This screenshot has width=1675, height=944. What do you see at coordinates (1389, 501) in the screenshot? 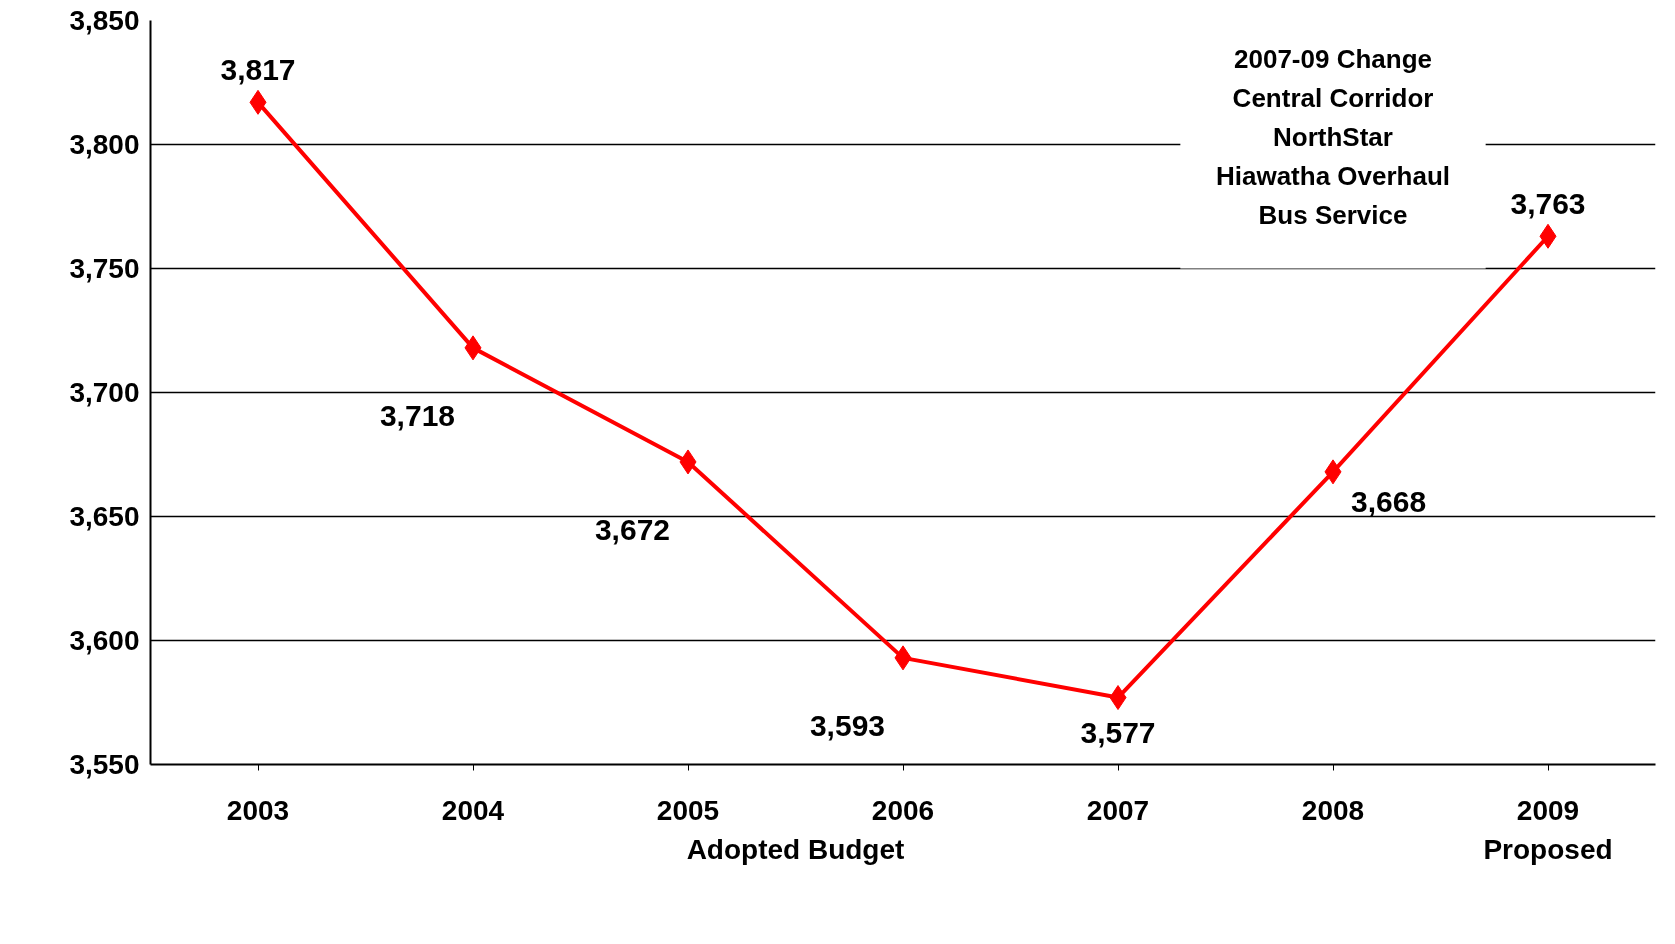
I see `text: 3,668` at bounding box center [1389, 501].